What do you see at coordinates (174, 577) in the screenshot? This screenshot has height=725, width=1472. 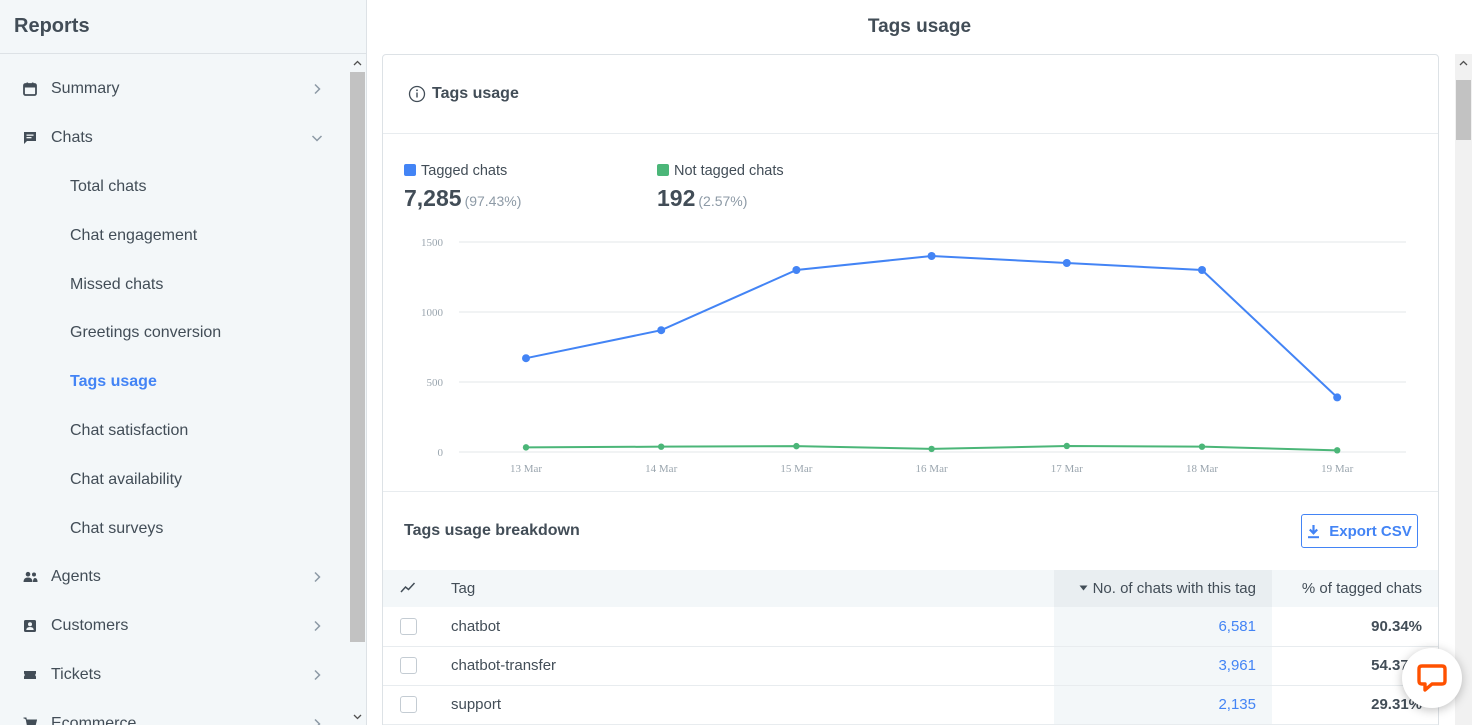 I see `sidebar-item-agents: Agents` at bounding box center [174, 577].